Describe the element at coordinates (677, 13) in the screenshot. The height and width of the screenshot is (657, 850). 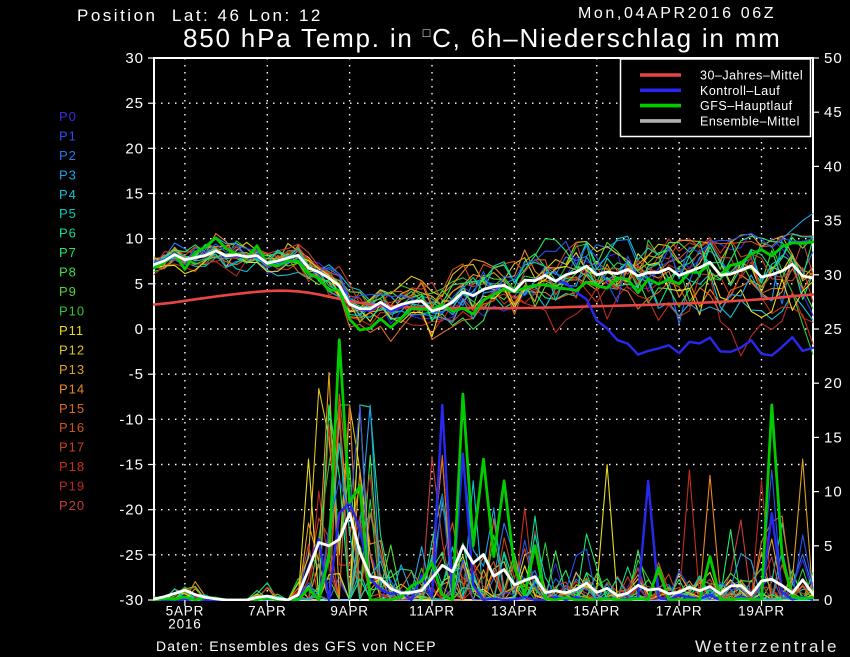
I see `svg-text: Mon,04APR2016 06Z` at that location.